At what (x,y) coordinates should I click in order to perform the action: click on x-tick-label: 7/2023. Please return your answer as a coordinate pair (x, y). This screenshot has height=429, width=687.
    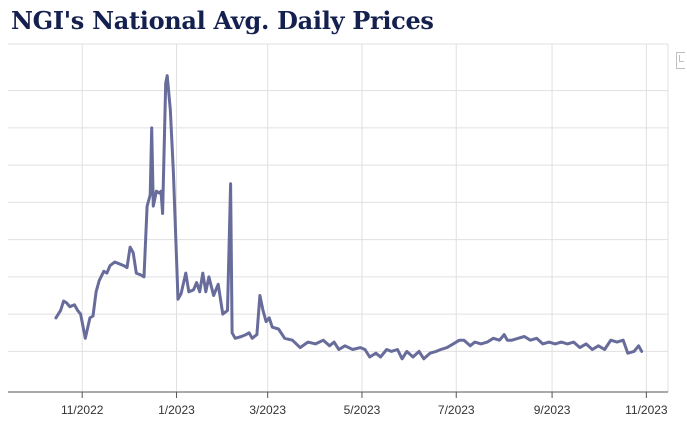
    Looking at the image, I should click on (456, 410).